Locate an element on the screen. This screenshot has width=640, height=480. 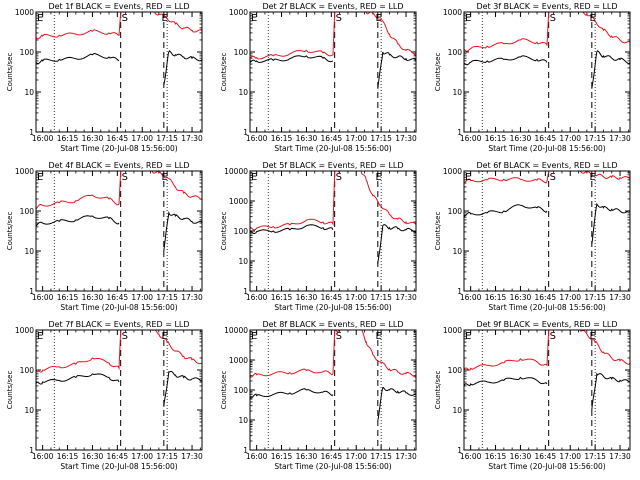
chart-title: Det 7f BLACK = Events, RED = LLD is located at coordinates (118, 324).